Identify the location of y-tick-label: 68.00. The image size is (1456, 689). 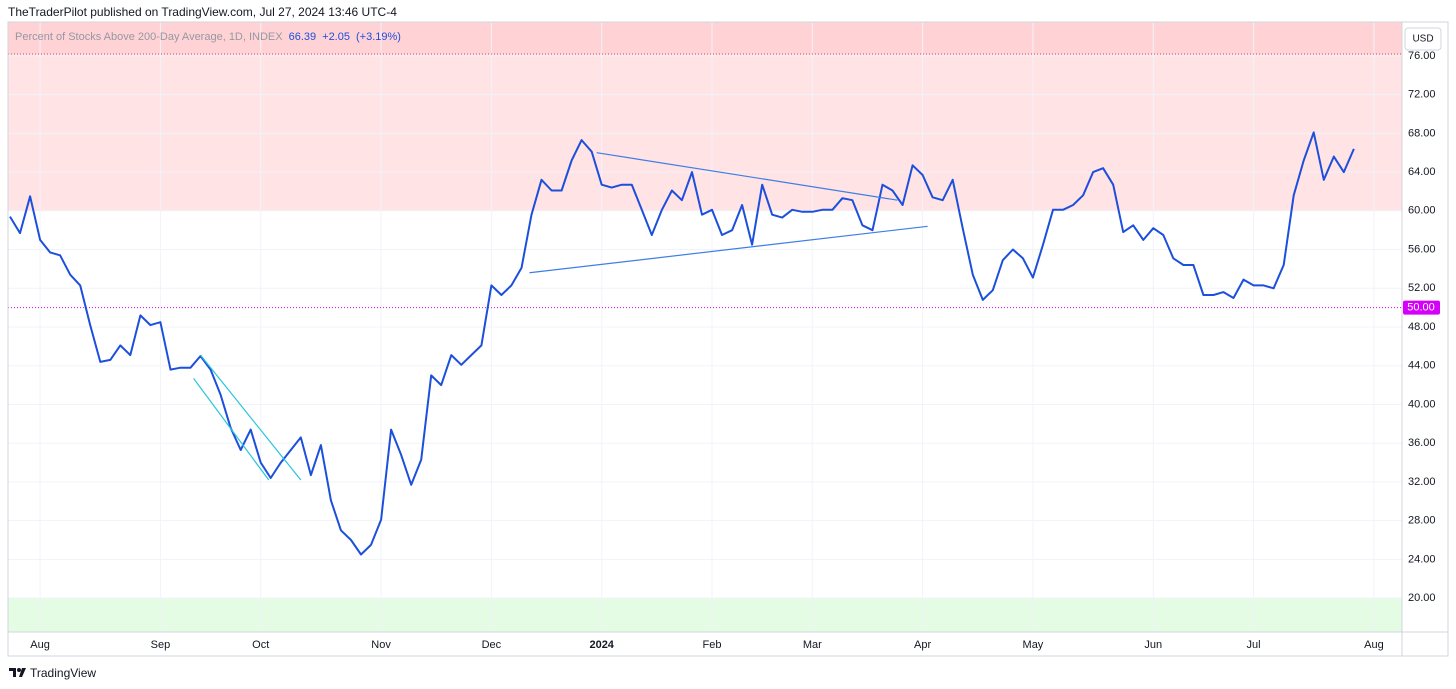
(1422, 133).